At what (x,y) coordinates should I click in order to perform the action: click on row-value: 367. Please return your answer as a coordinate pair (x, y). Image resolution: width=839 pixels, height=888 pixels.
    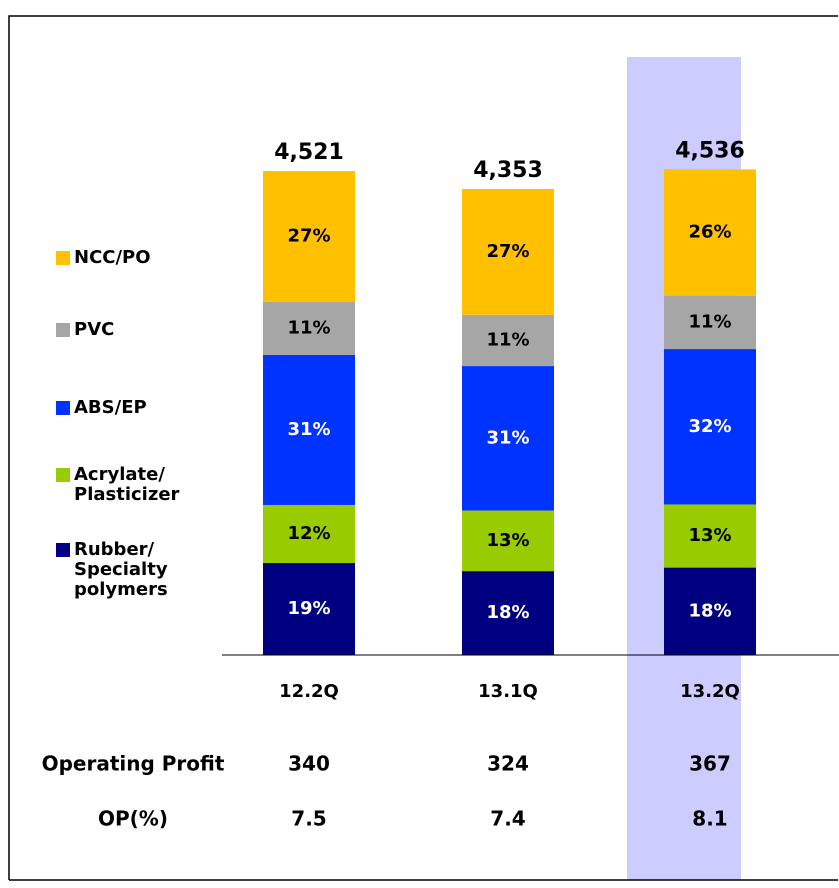
    Looking at the image, I should click on (710, 764).